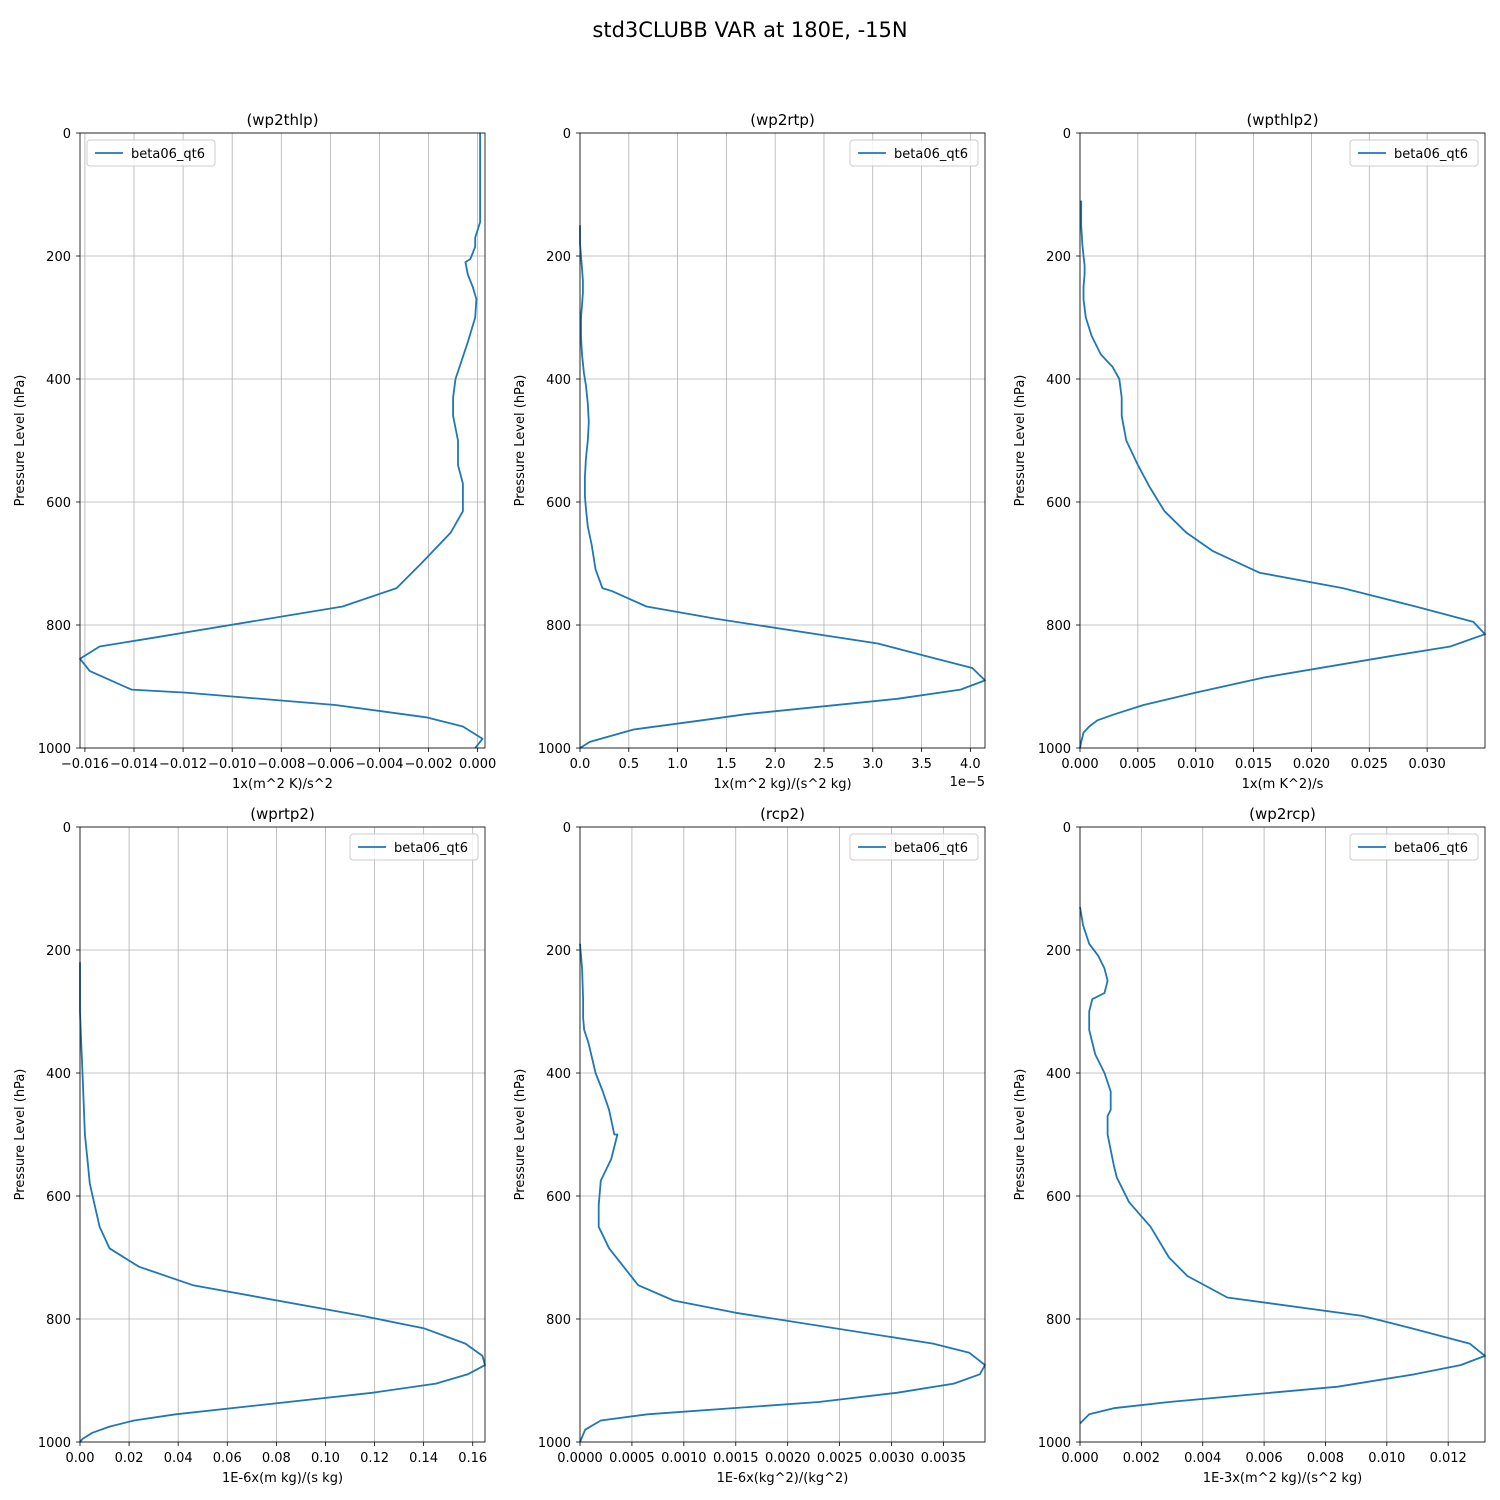 Image resolution: width=1500 pixels, height=1500 pixels. What do you see at coordinates (1282, 120) in the screenshot?
I see `chart-title: (wpthlp2)` at bounding box center [1282, 120].